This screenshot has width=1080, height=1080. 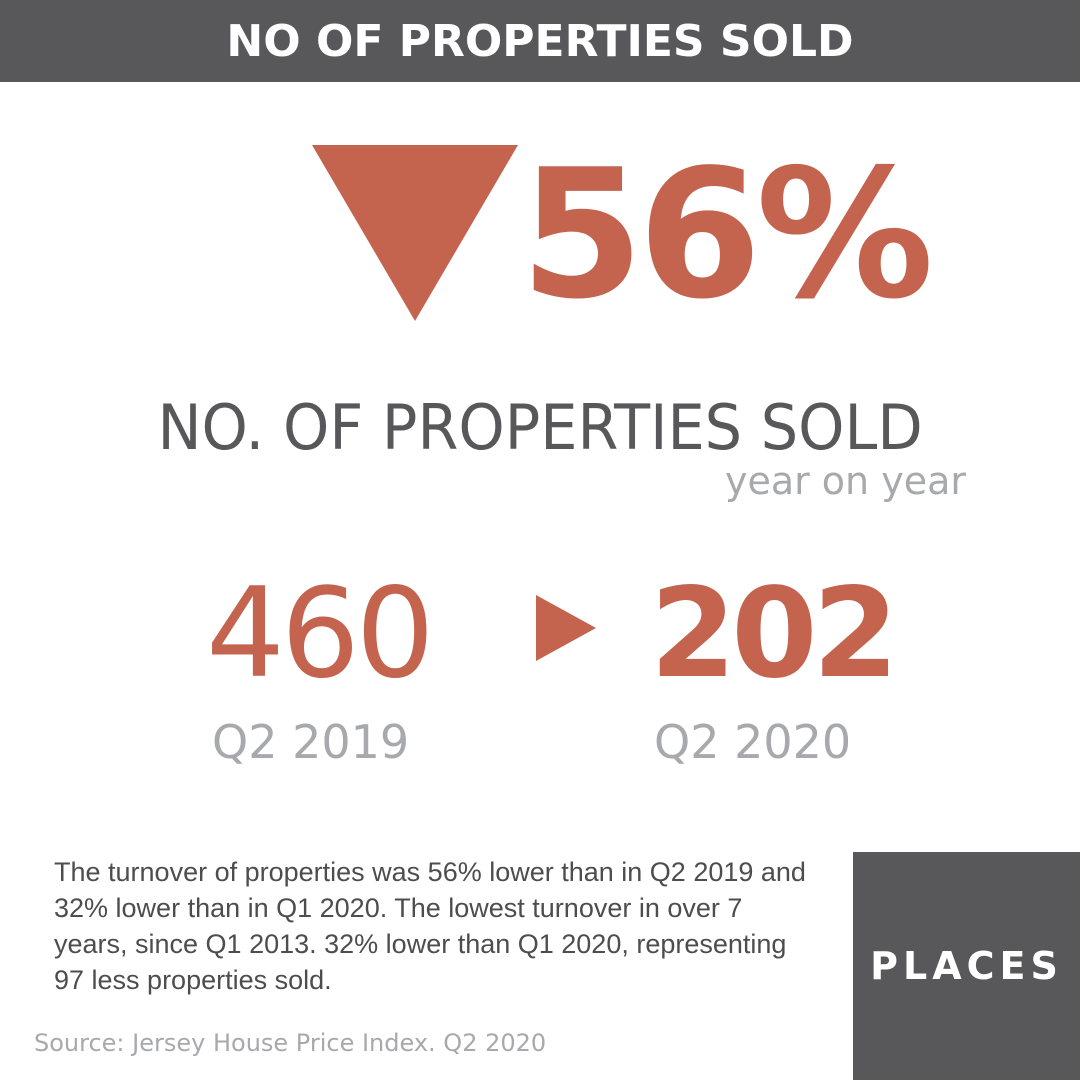 I want to click on right-triangle-shape, so click(x=566, y=628).